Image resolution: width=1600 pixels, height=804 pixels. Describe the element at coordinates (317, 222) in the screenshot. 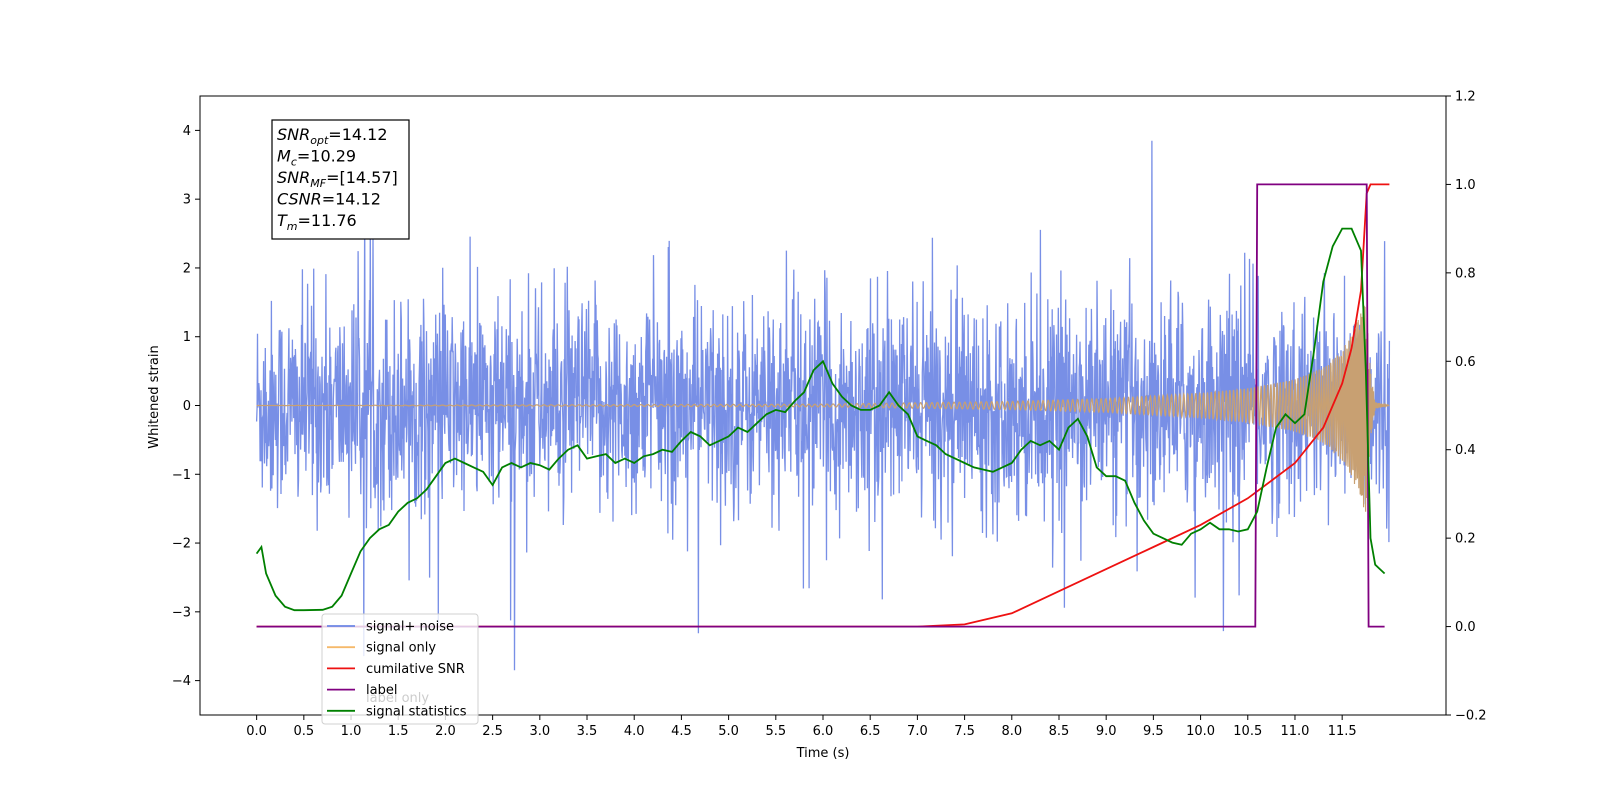

I see `annotation-line: Tm=11.76` at that location.